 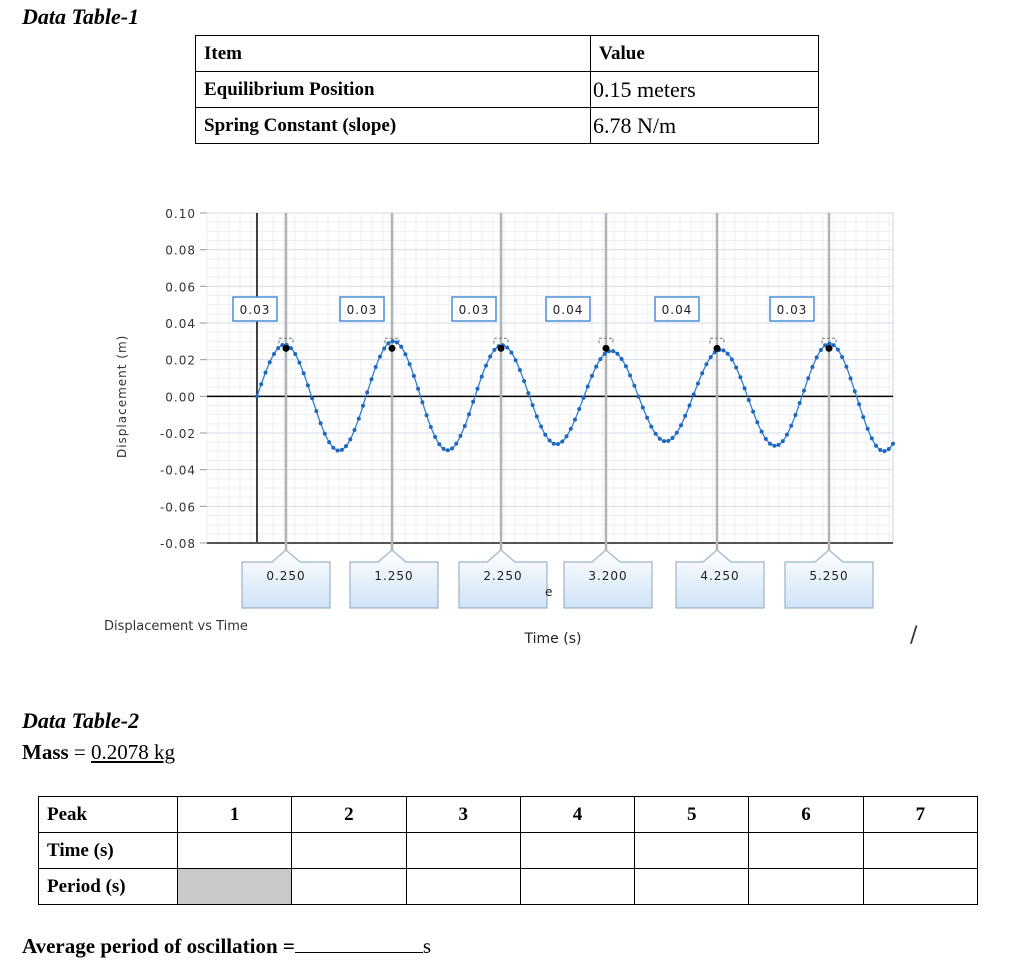 I want to click on table-row: Equilibrium Position 0.15 meters, so click(x=507, y=89).